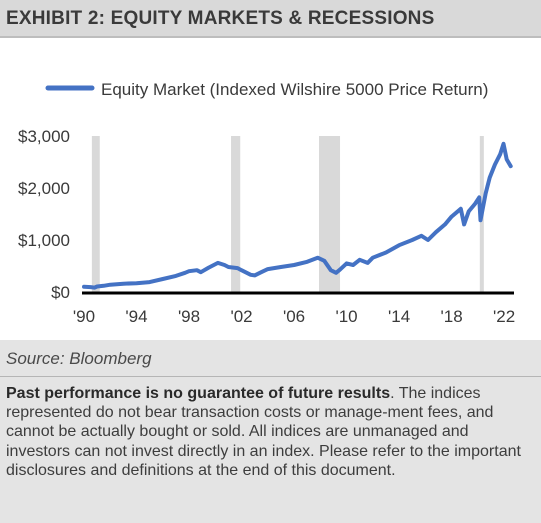 Image resolution: width=541 pixels, height=523 pixels. Describe the element at coordinates (220, 18) in the screenshot. I see `exhibit-title: EXHIBIT 2: EQUITY MARKETS & RECESSIONS` at that location.